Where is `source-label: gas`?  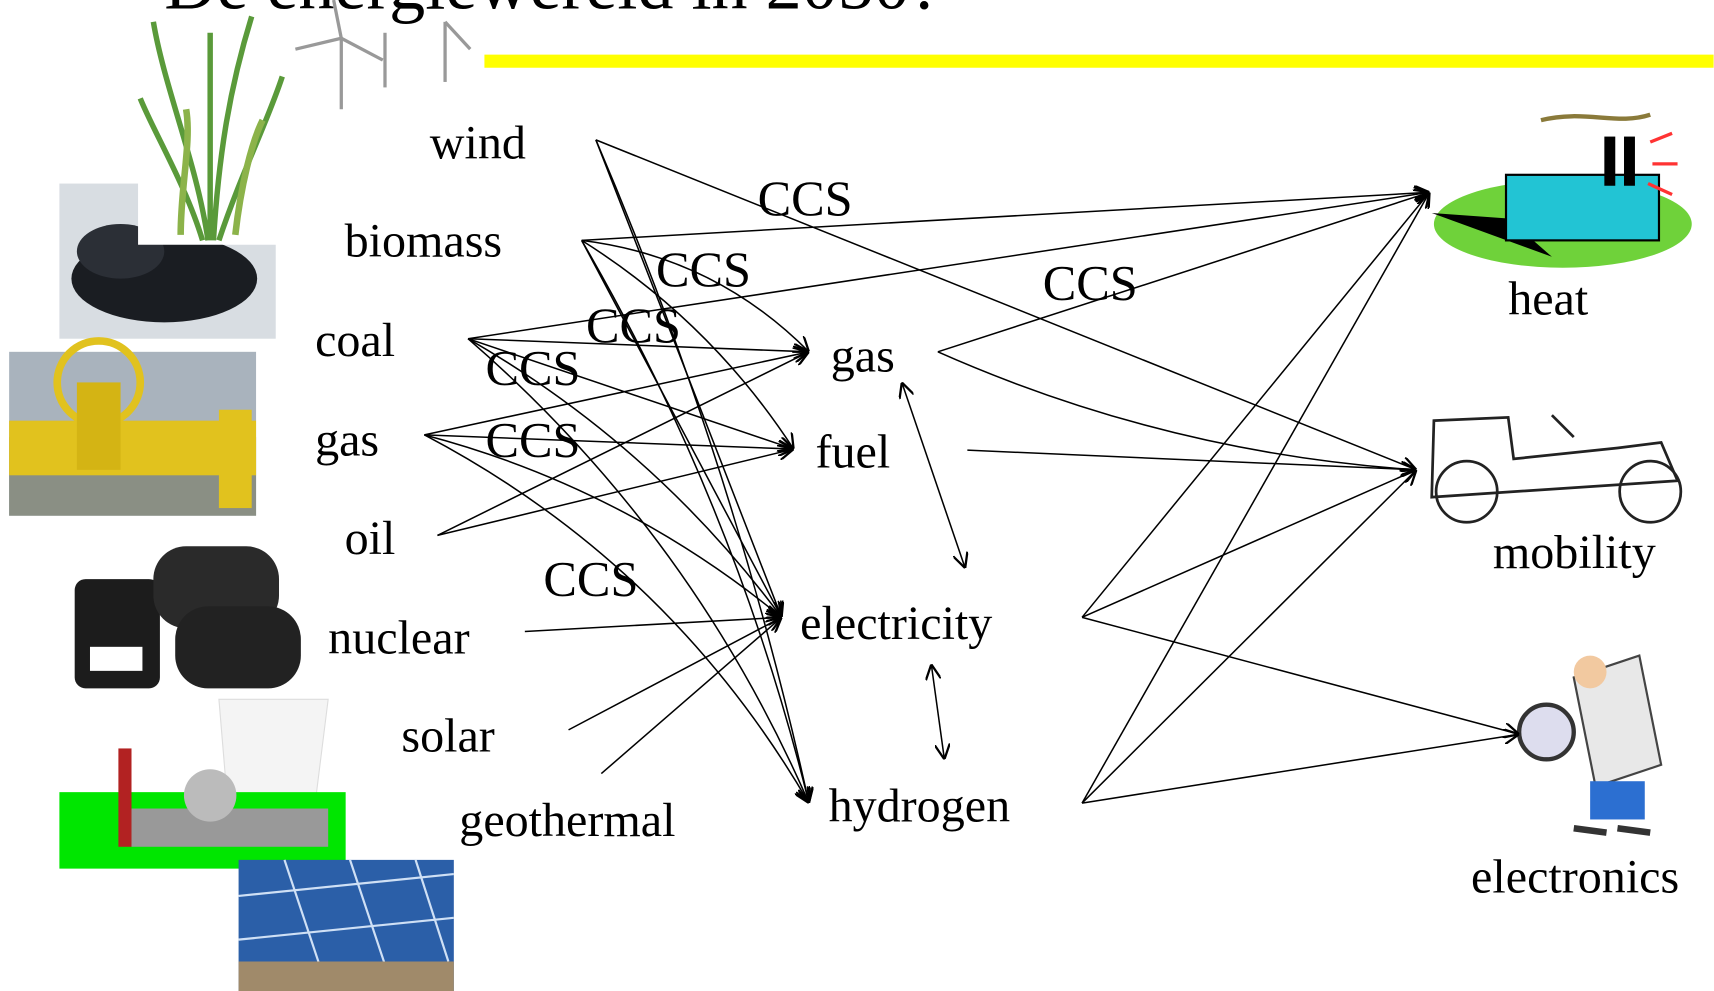
source-label: gas is located at coordinates (347, 440).